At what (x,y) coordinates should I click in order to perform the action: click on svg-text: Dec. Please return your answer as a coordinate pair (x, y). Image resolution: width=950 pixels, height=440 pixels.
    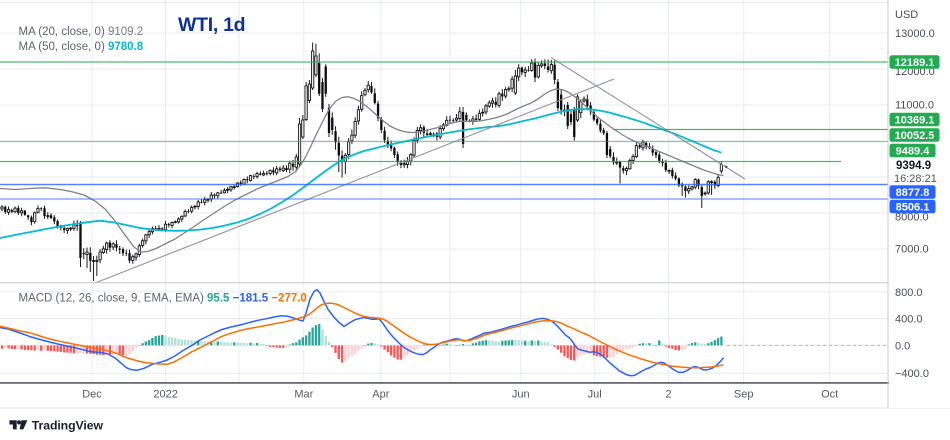
    Looking at the image, I should click on (92, 395).